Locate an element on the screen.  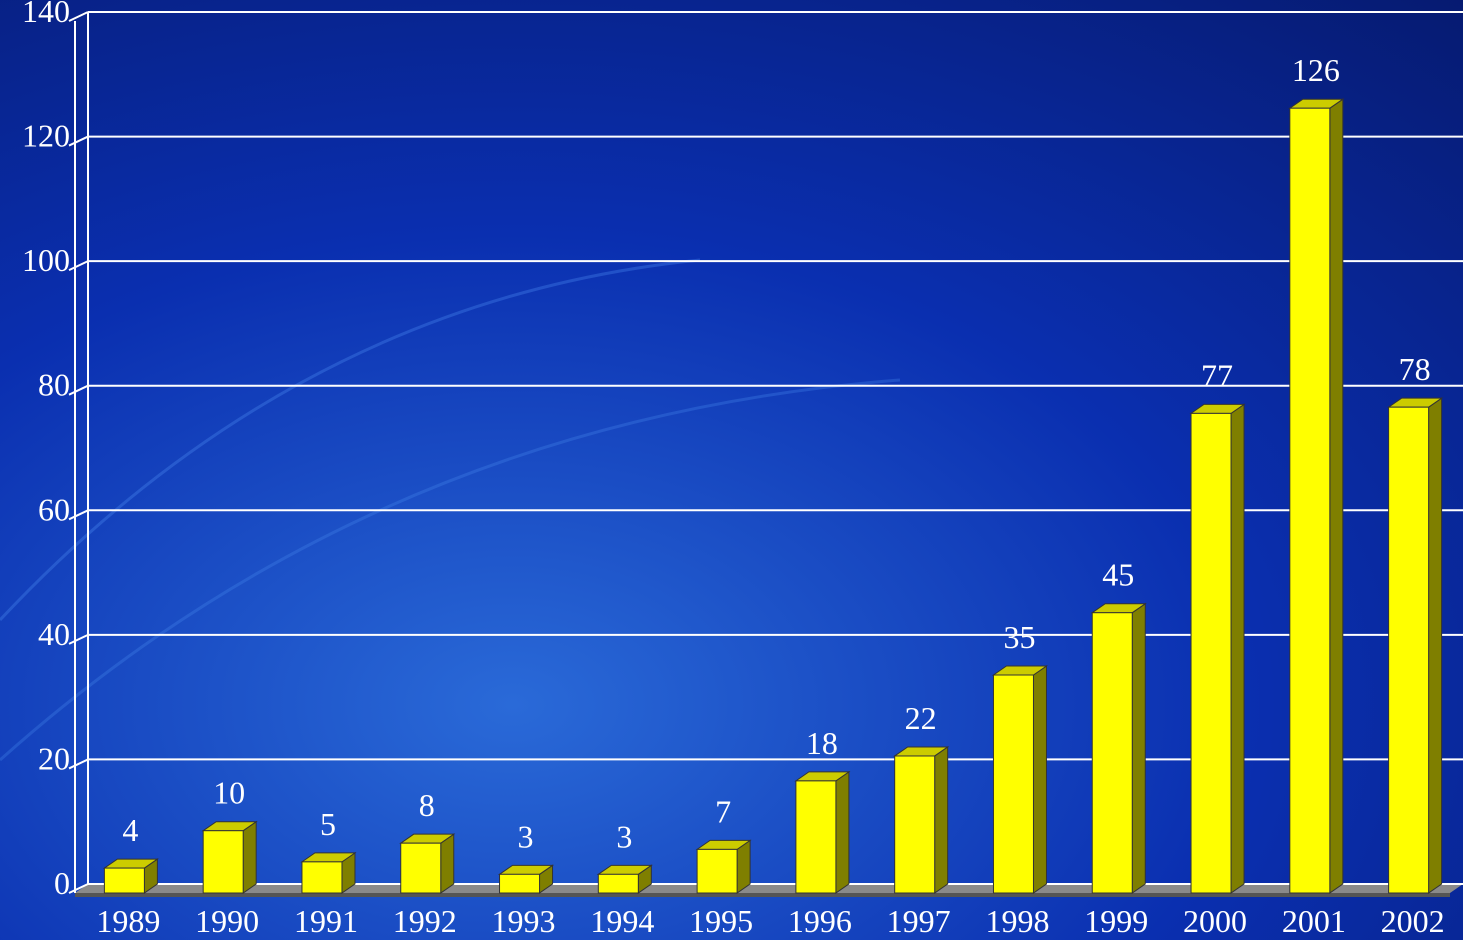
x-tick-label: 2002 is located at coordinates (1413, 921).